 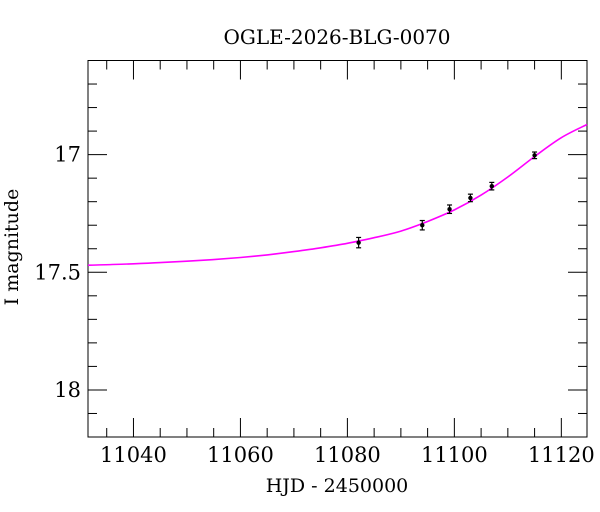 I want to click on x-tick-label: 11040, so click(x=133, y=455).